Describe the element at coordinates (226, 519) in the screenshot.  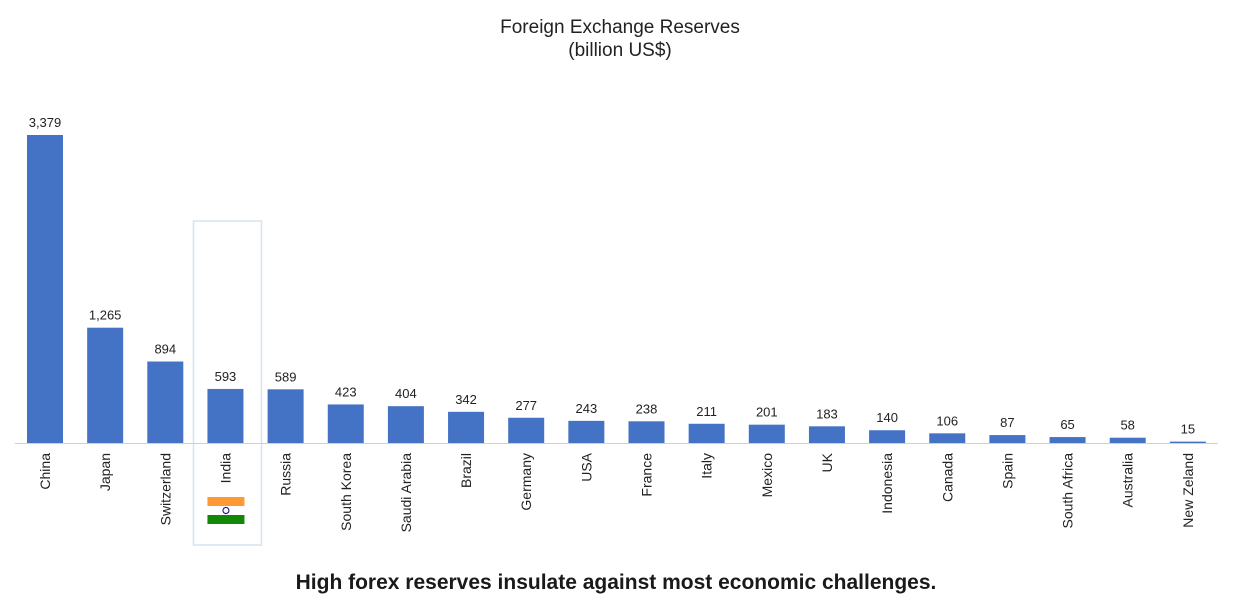
I see `flag-green-stripe` at that location.